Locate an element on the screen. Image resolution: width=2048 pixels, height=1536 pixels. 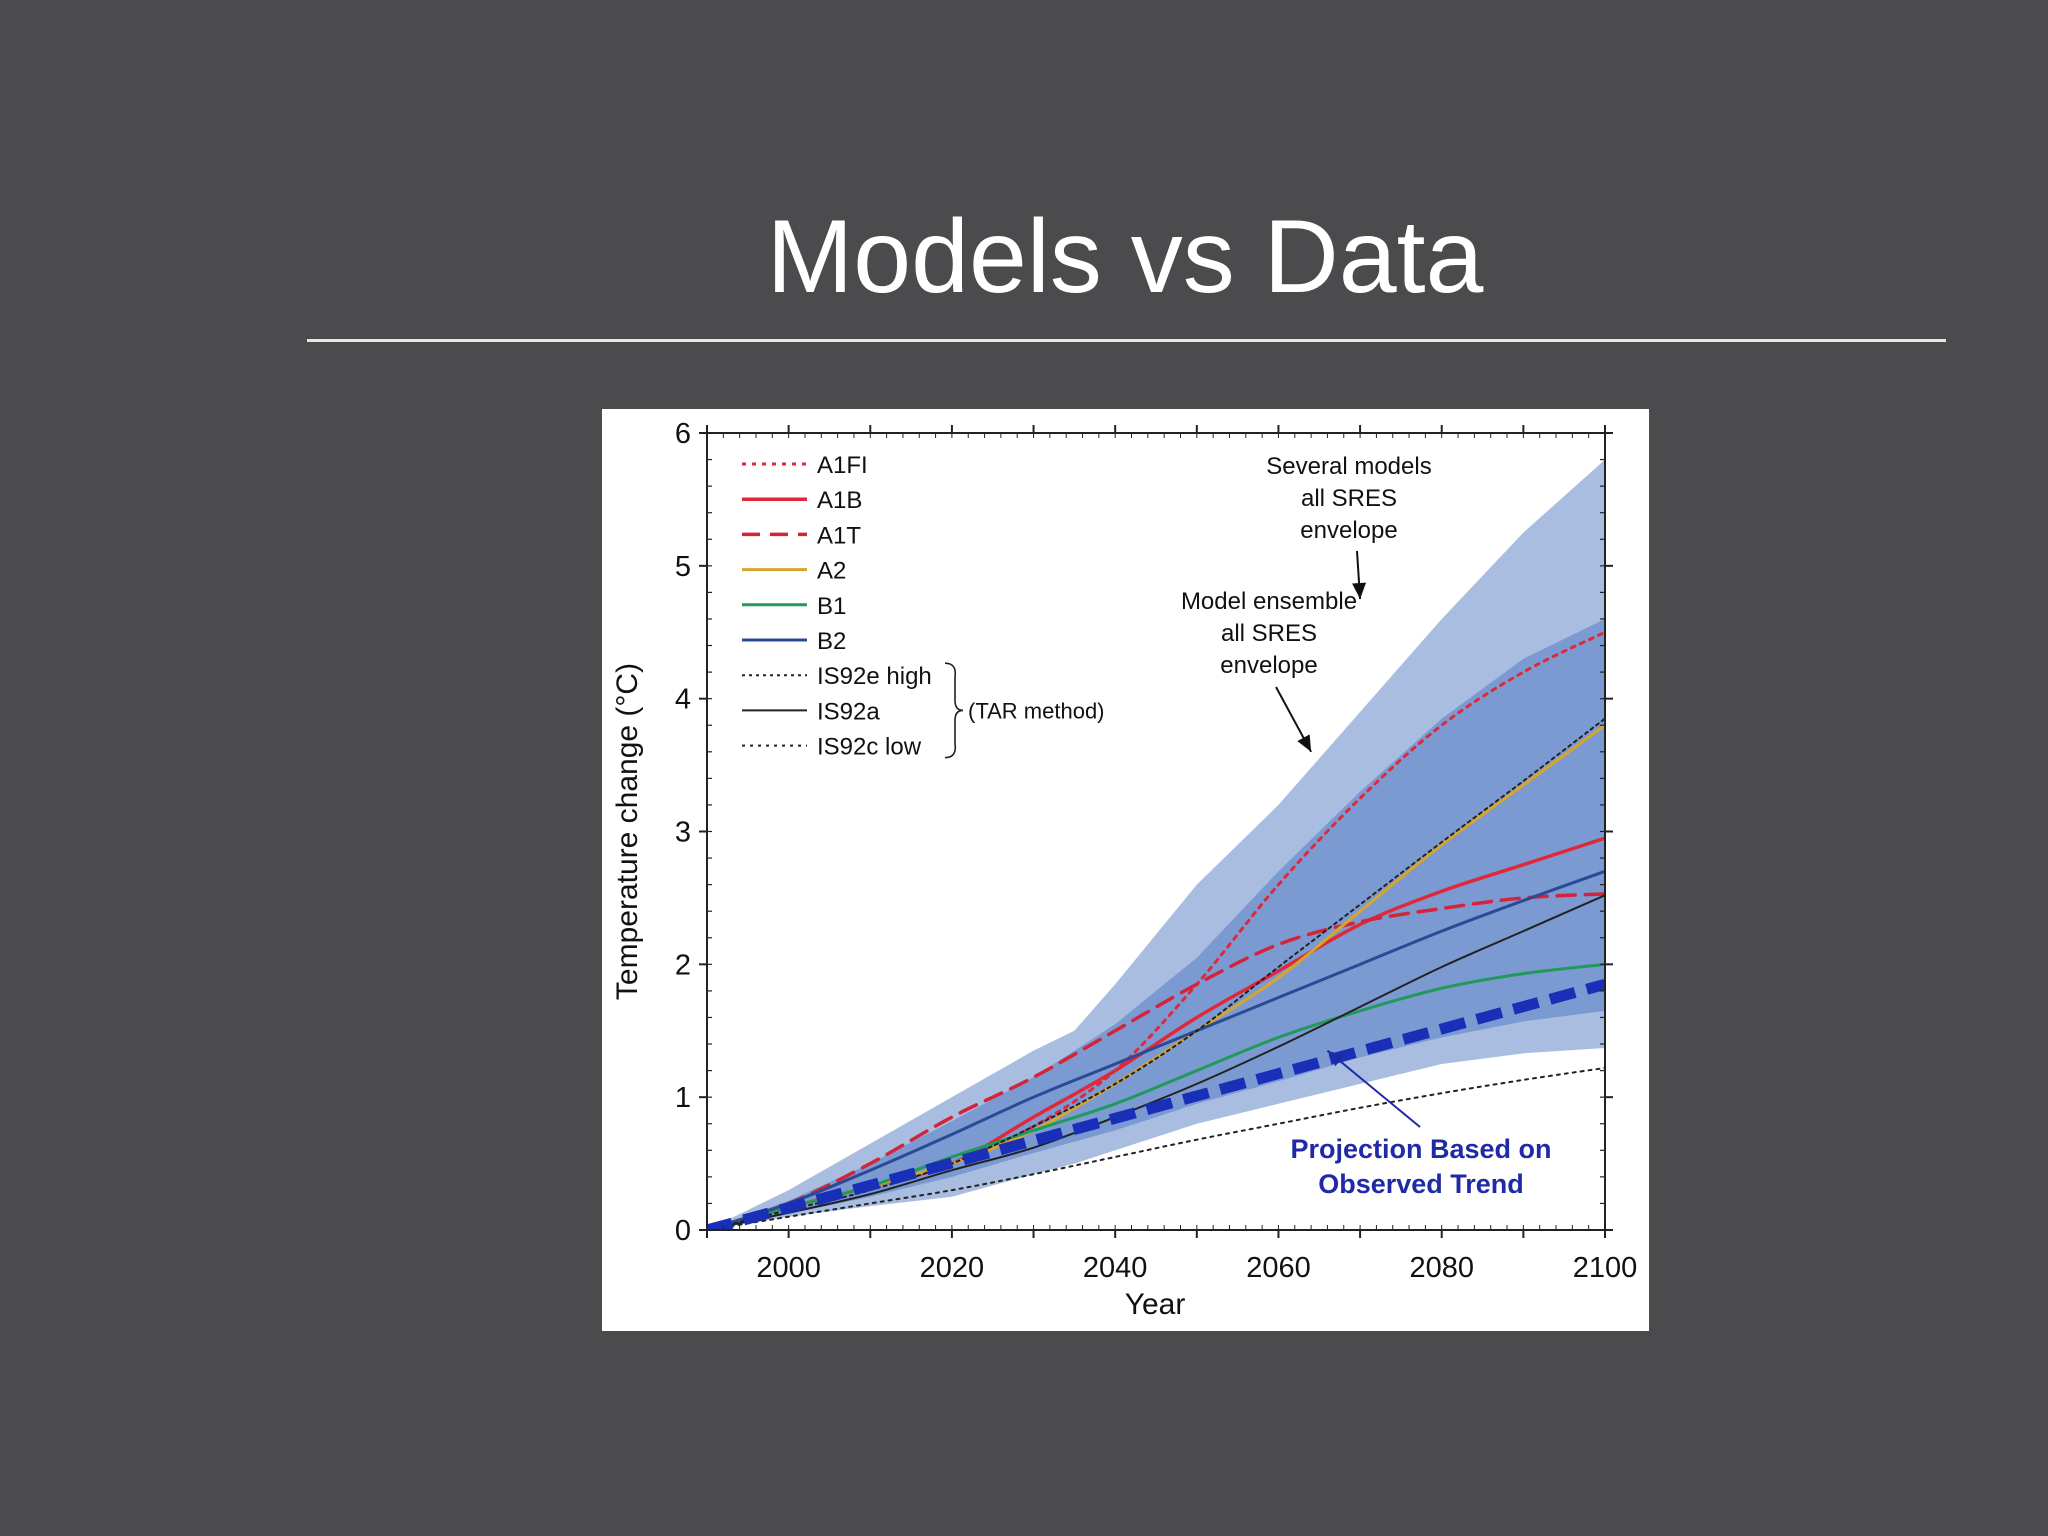
annotation-2-line: all SRES is located at coordinates (1269, 633).